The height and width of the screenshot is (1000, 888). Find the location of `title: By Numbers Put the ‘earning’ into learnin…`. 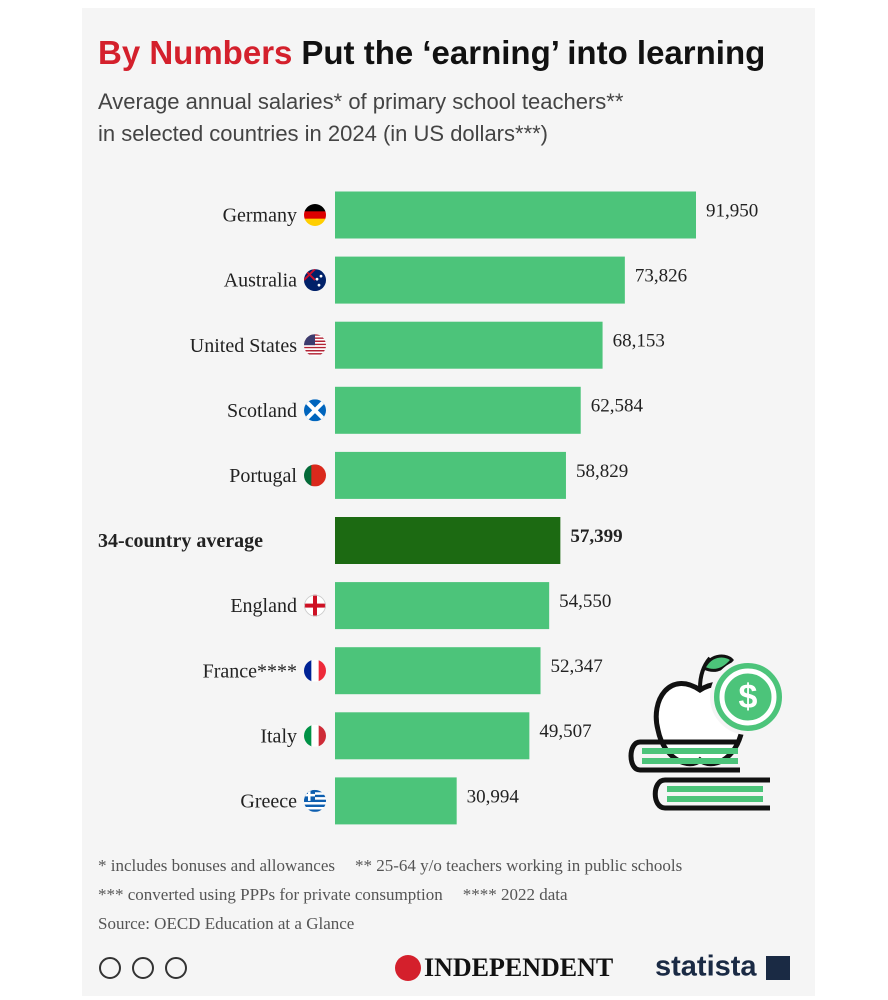

title: By Numbers Put the ‘earning’ into learnin… is located at coordinates (431, 52).